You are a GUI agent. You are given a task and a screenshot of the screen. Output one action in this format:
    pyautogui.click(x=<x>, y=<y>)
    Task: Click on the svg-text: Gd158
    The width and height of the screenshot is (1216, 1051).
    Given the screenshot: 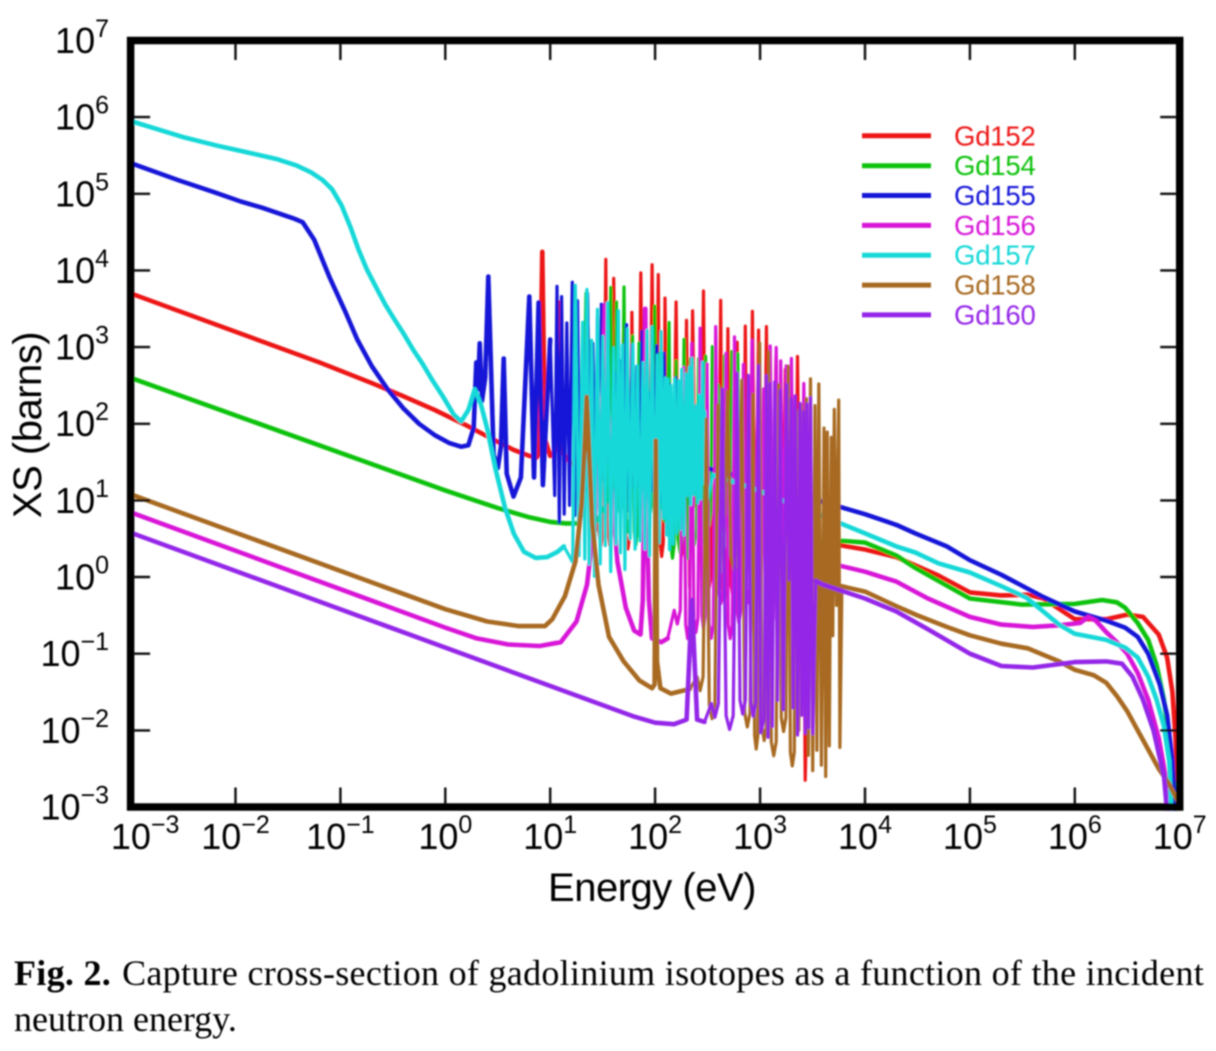 What is the action you would take?
    pyautogui.click(x=995, y=285)
    